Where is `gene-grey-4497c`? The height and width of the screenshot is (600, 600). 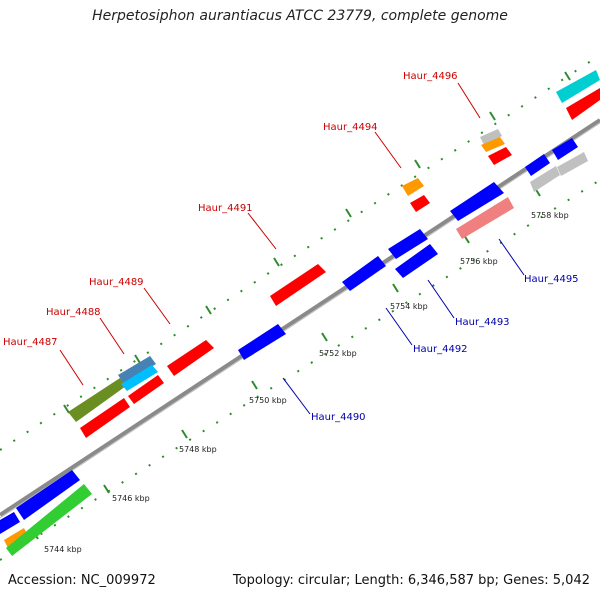 gene-grey-4497c is located at coordinates (545, 179).